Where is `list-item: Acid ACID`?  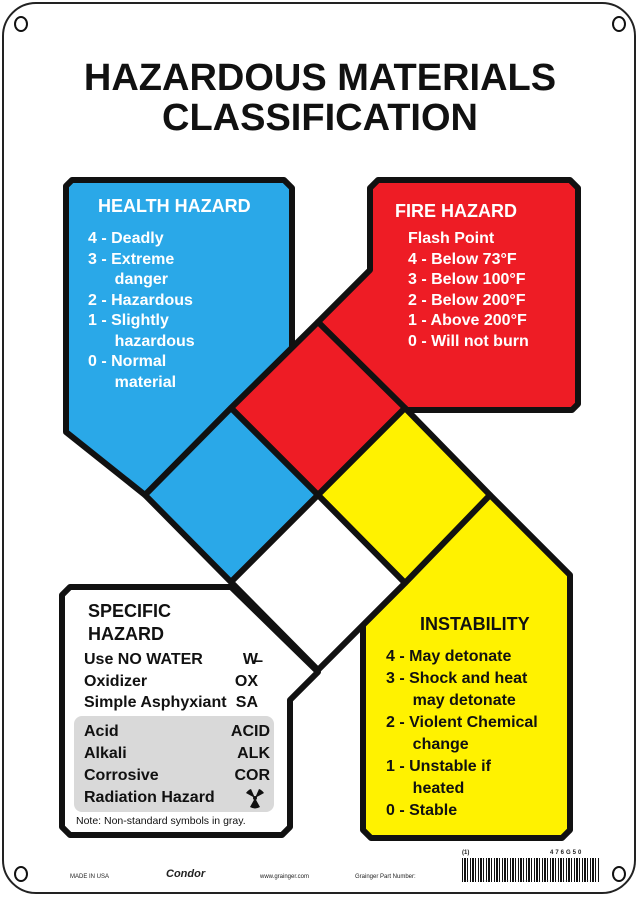
list-item: Acid ACID is located at coordinates (177, 732).